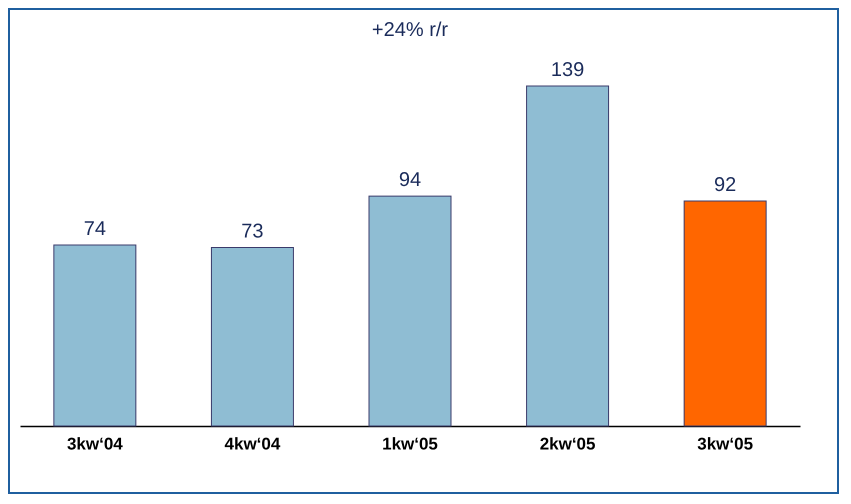 The width and height of the screenshot is (851, 504). Describe the element at coordinates (725, 444) in the screenshot. I see `x-tick-label: 3kw‘05` at that location.